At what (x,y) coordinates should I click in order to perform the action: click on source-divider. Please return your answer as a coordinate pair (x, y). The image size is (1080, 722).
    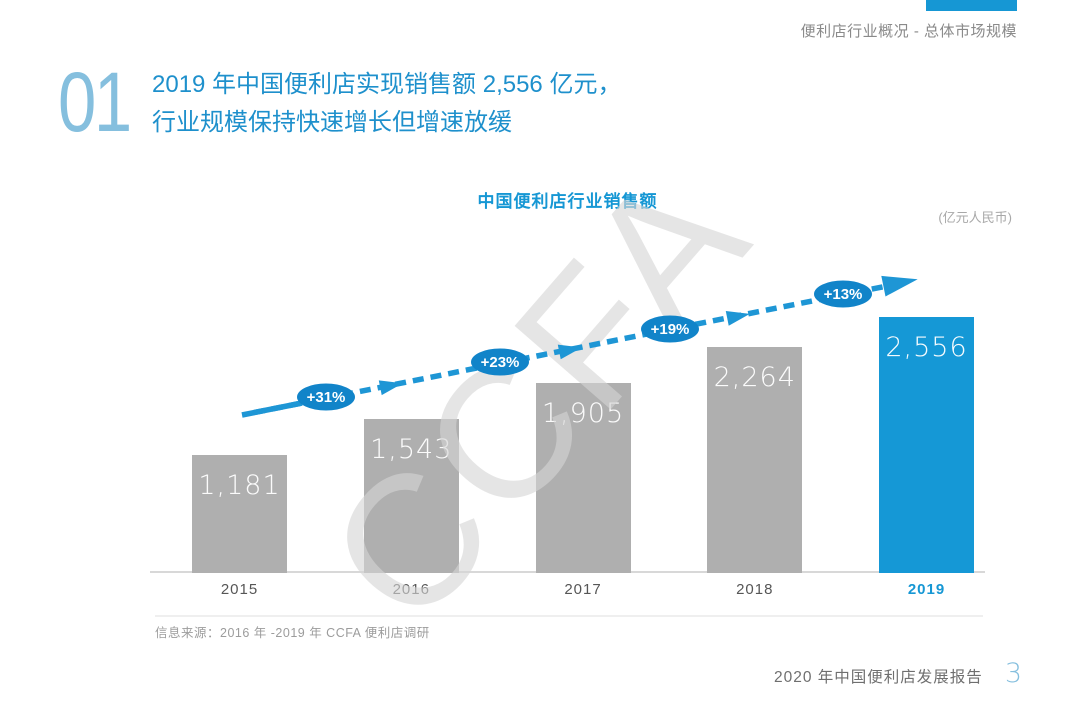
    Looking at the image, I should click on (569, 616).